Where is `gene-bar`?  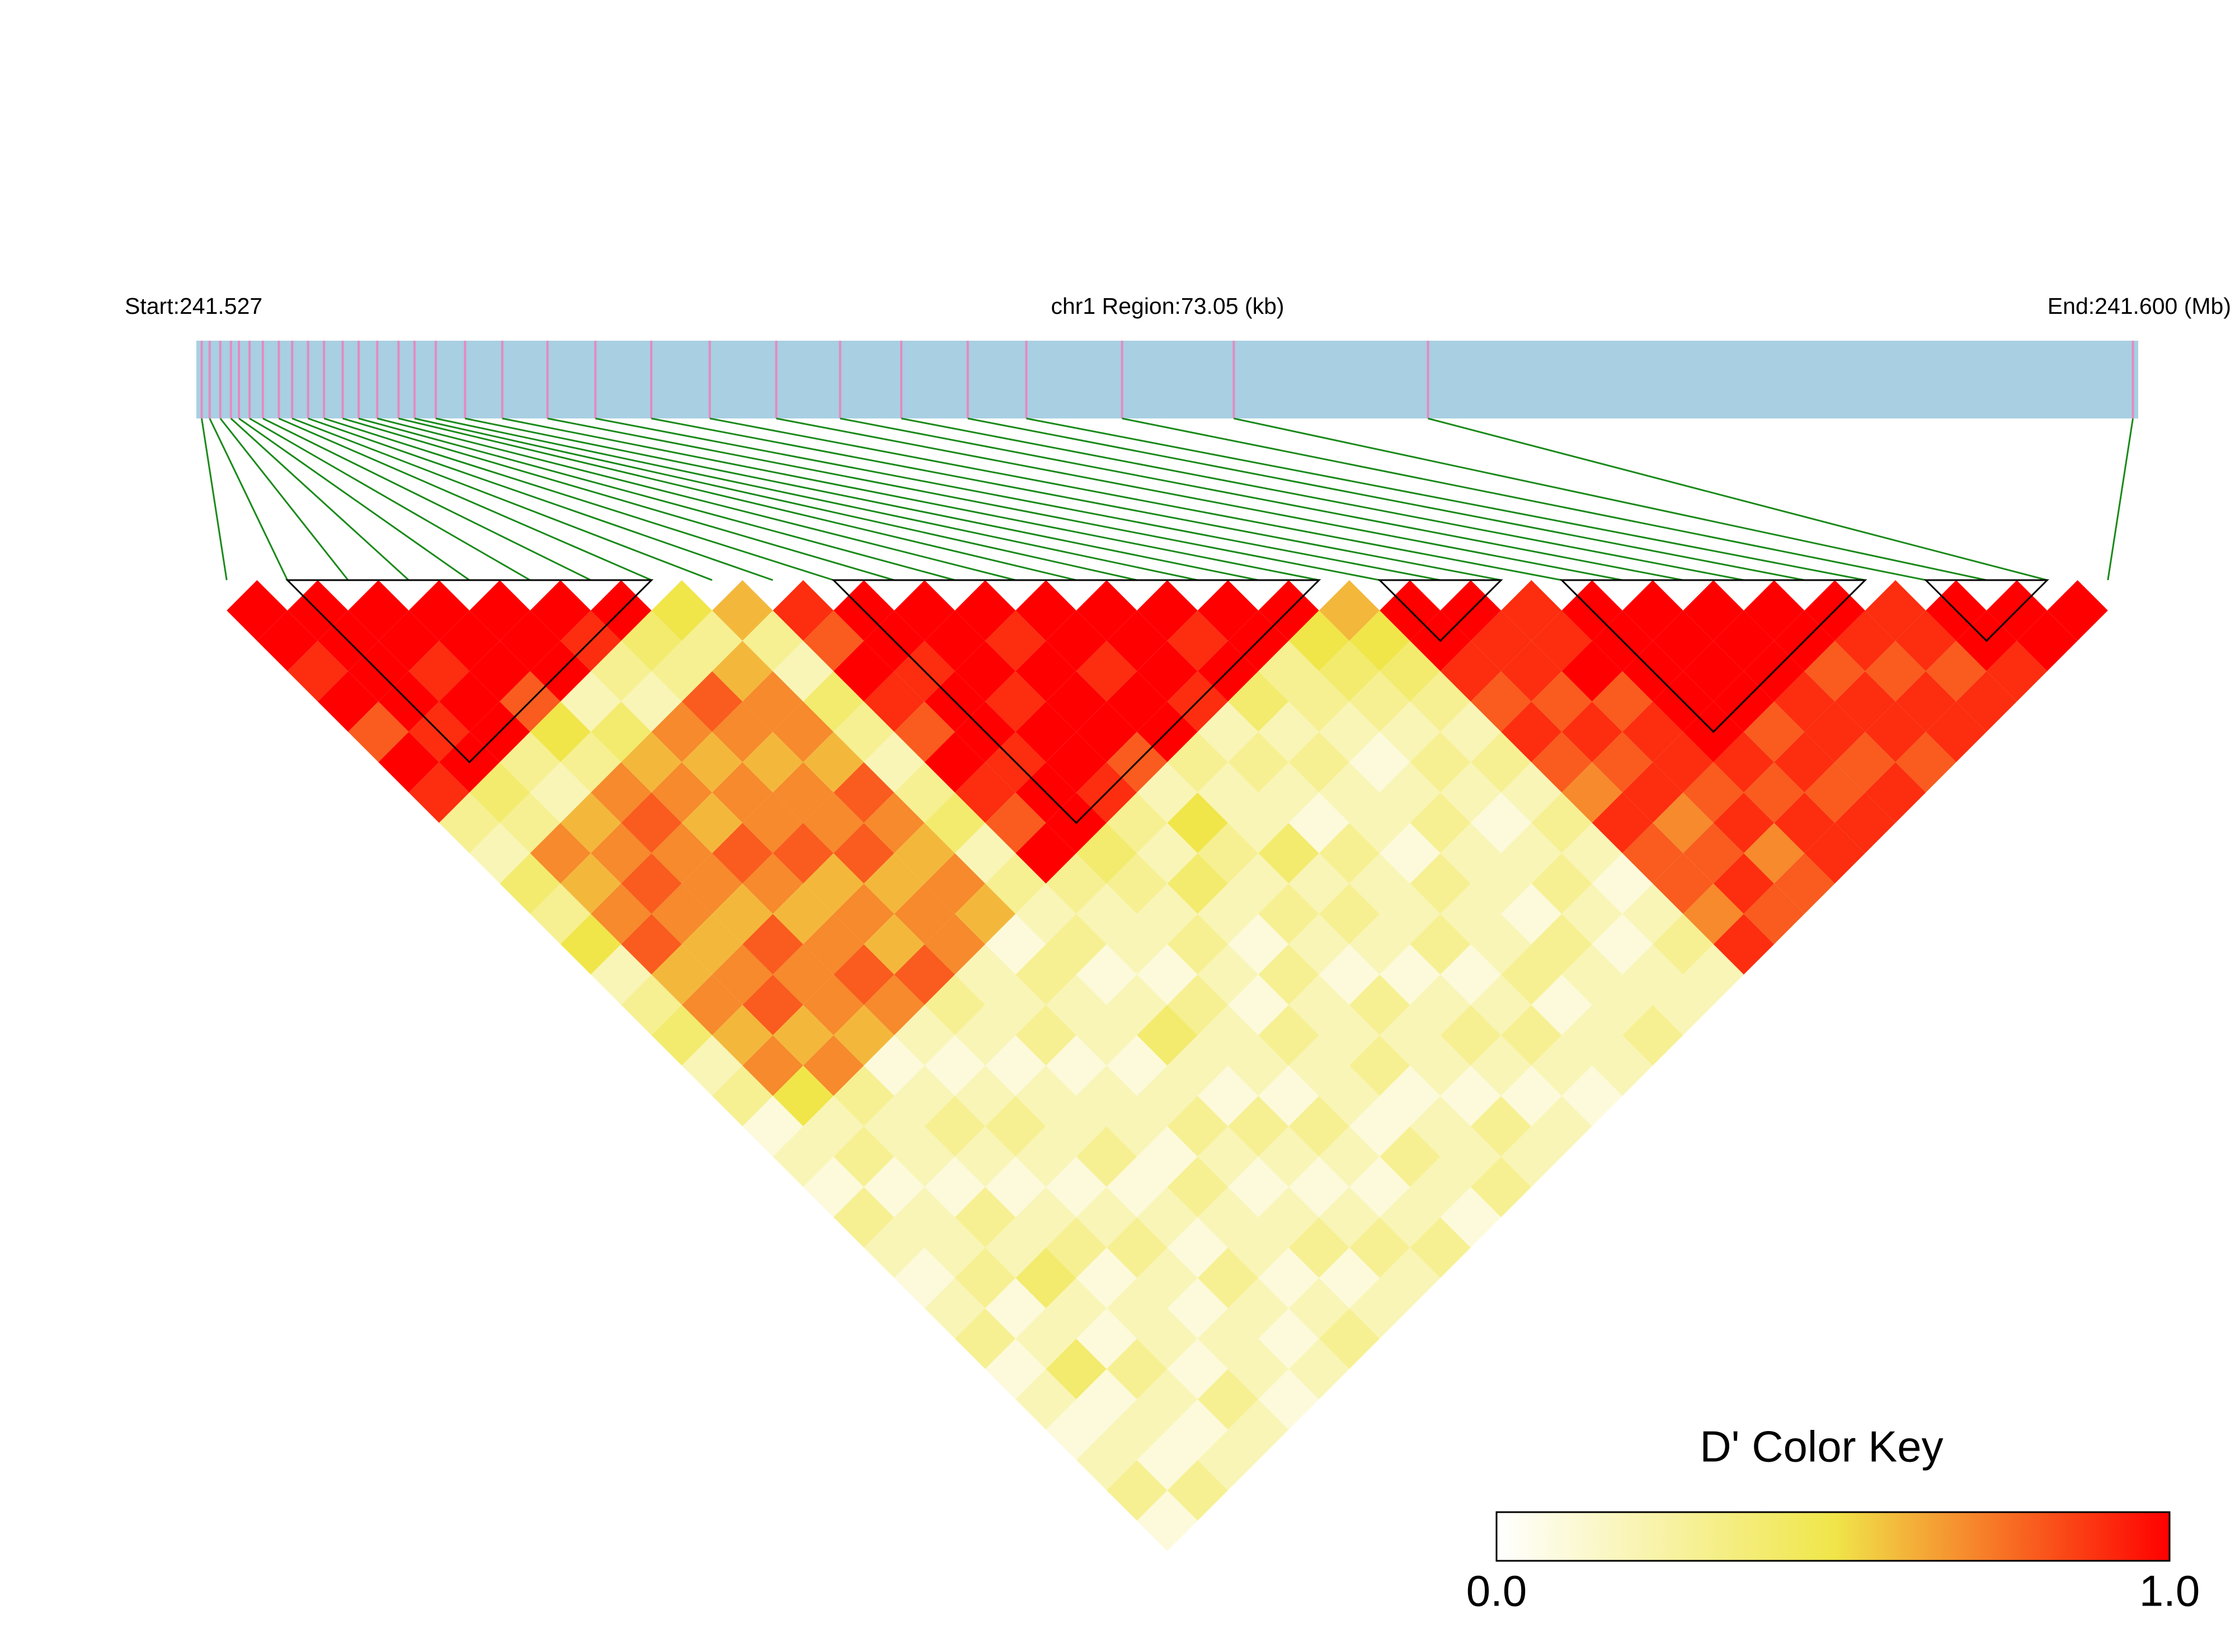
gene-bar is located at coordinates (1167, 379).